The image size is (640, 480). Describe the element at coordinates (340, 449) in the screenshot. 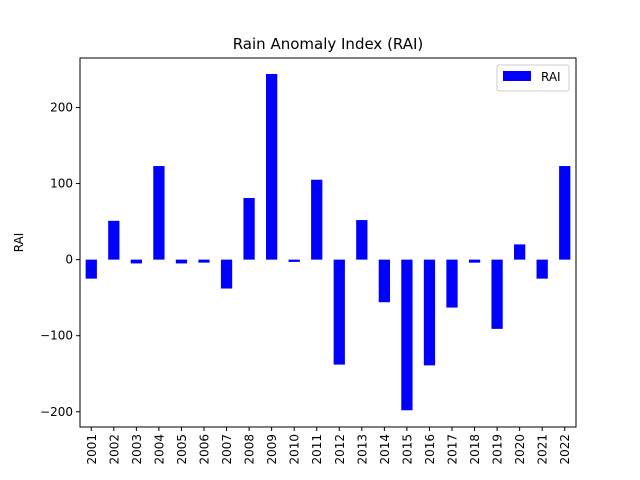

I see `x-tick-label-2012: 2012` at that location.